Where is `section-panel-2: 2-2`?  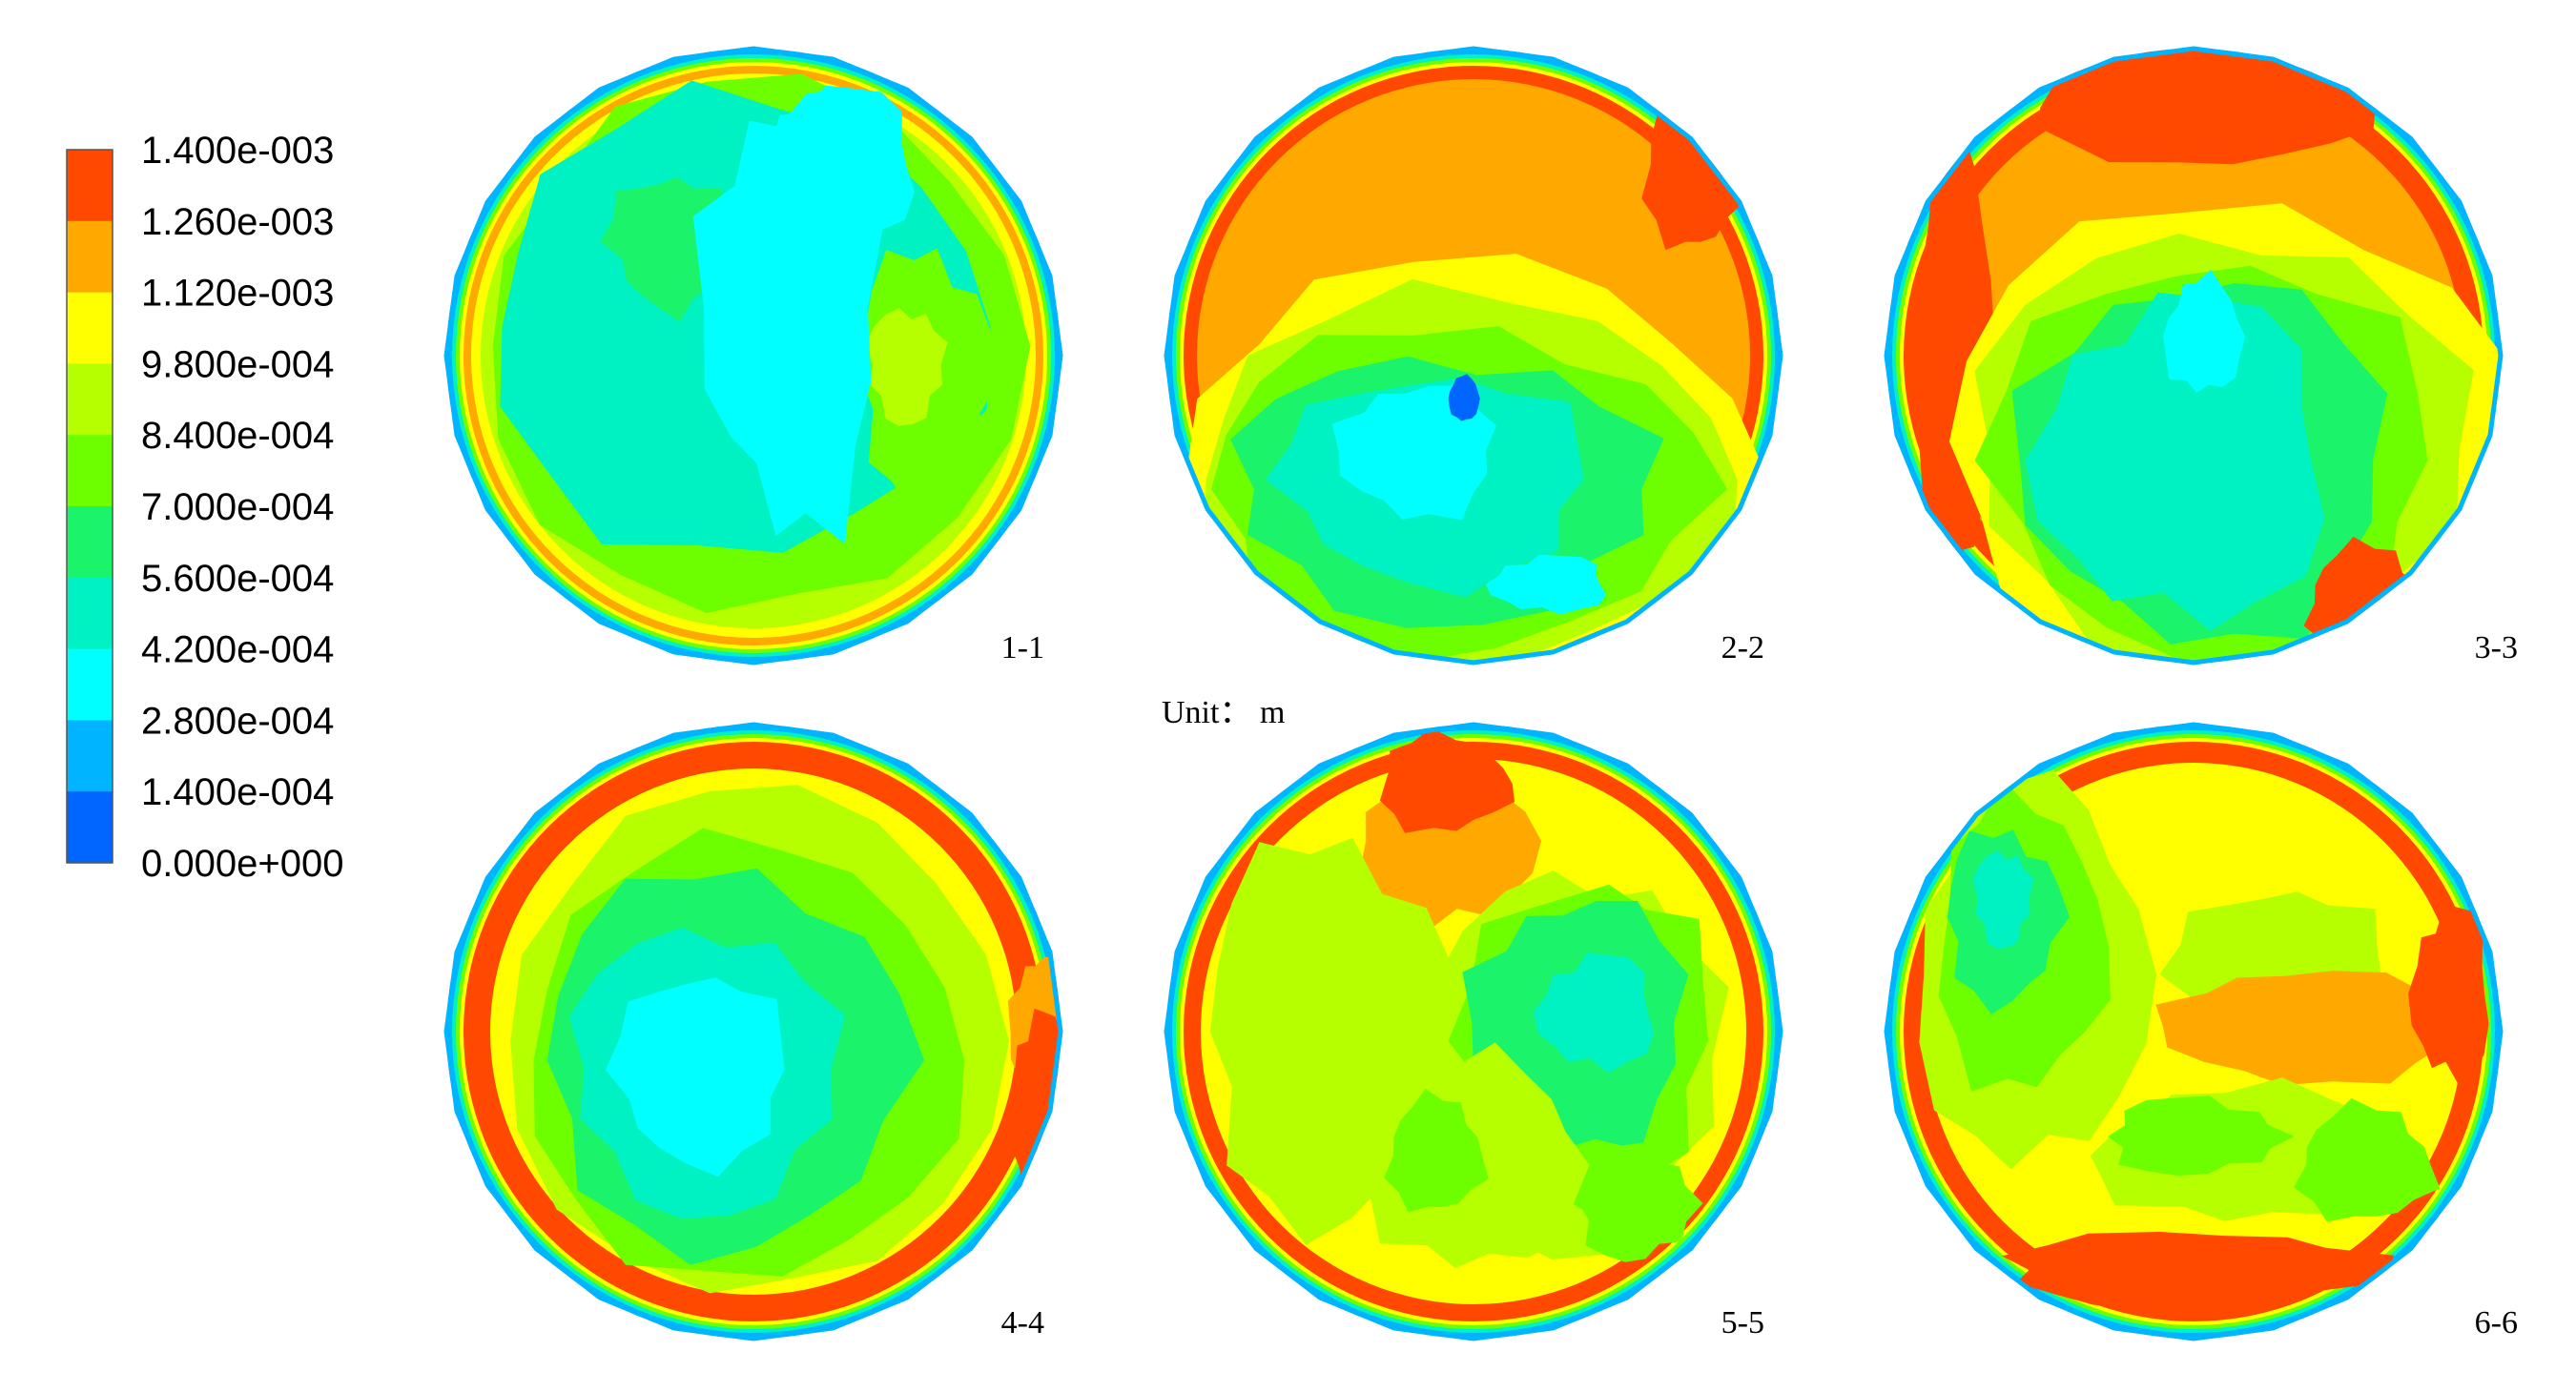 section-panel-2: 2-2 is located at coordinates (1473, 356).